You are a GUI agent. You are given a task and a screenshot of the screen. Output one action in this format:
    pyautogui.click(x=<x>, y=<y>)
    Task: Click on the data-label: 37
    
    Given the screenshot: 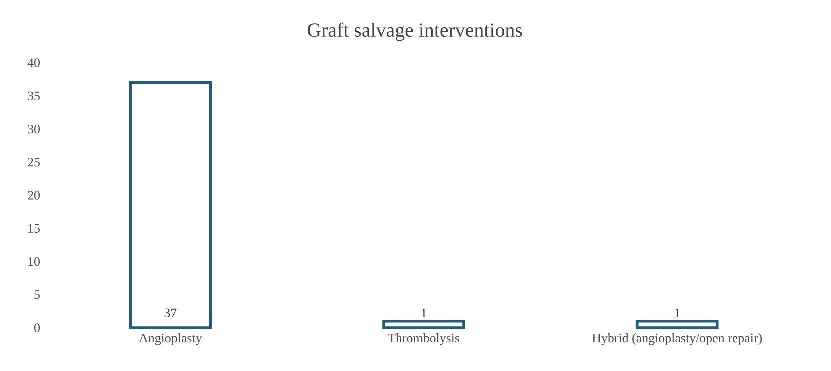 What is the action you would take?
    pyautogui.click(x=170, y=313)
    